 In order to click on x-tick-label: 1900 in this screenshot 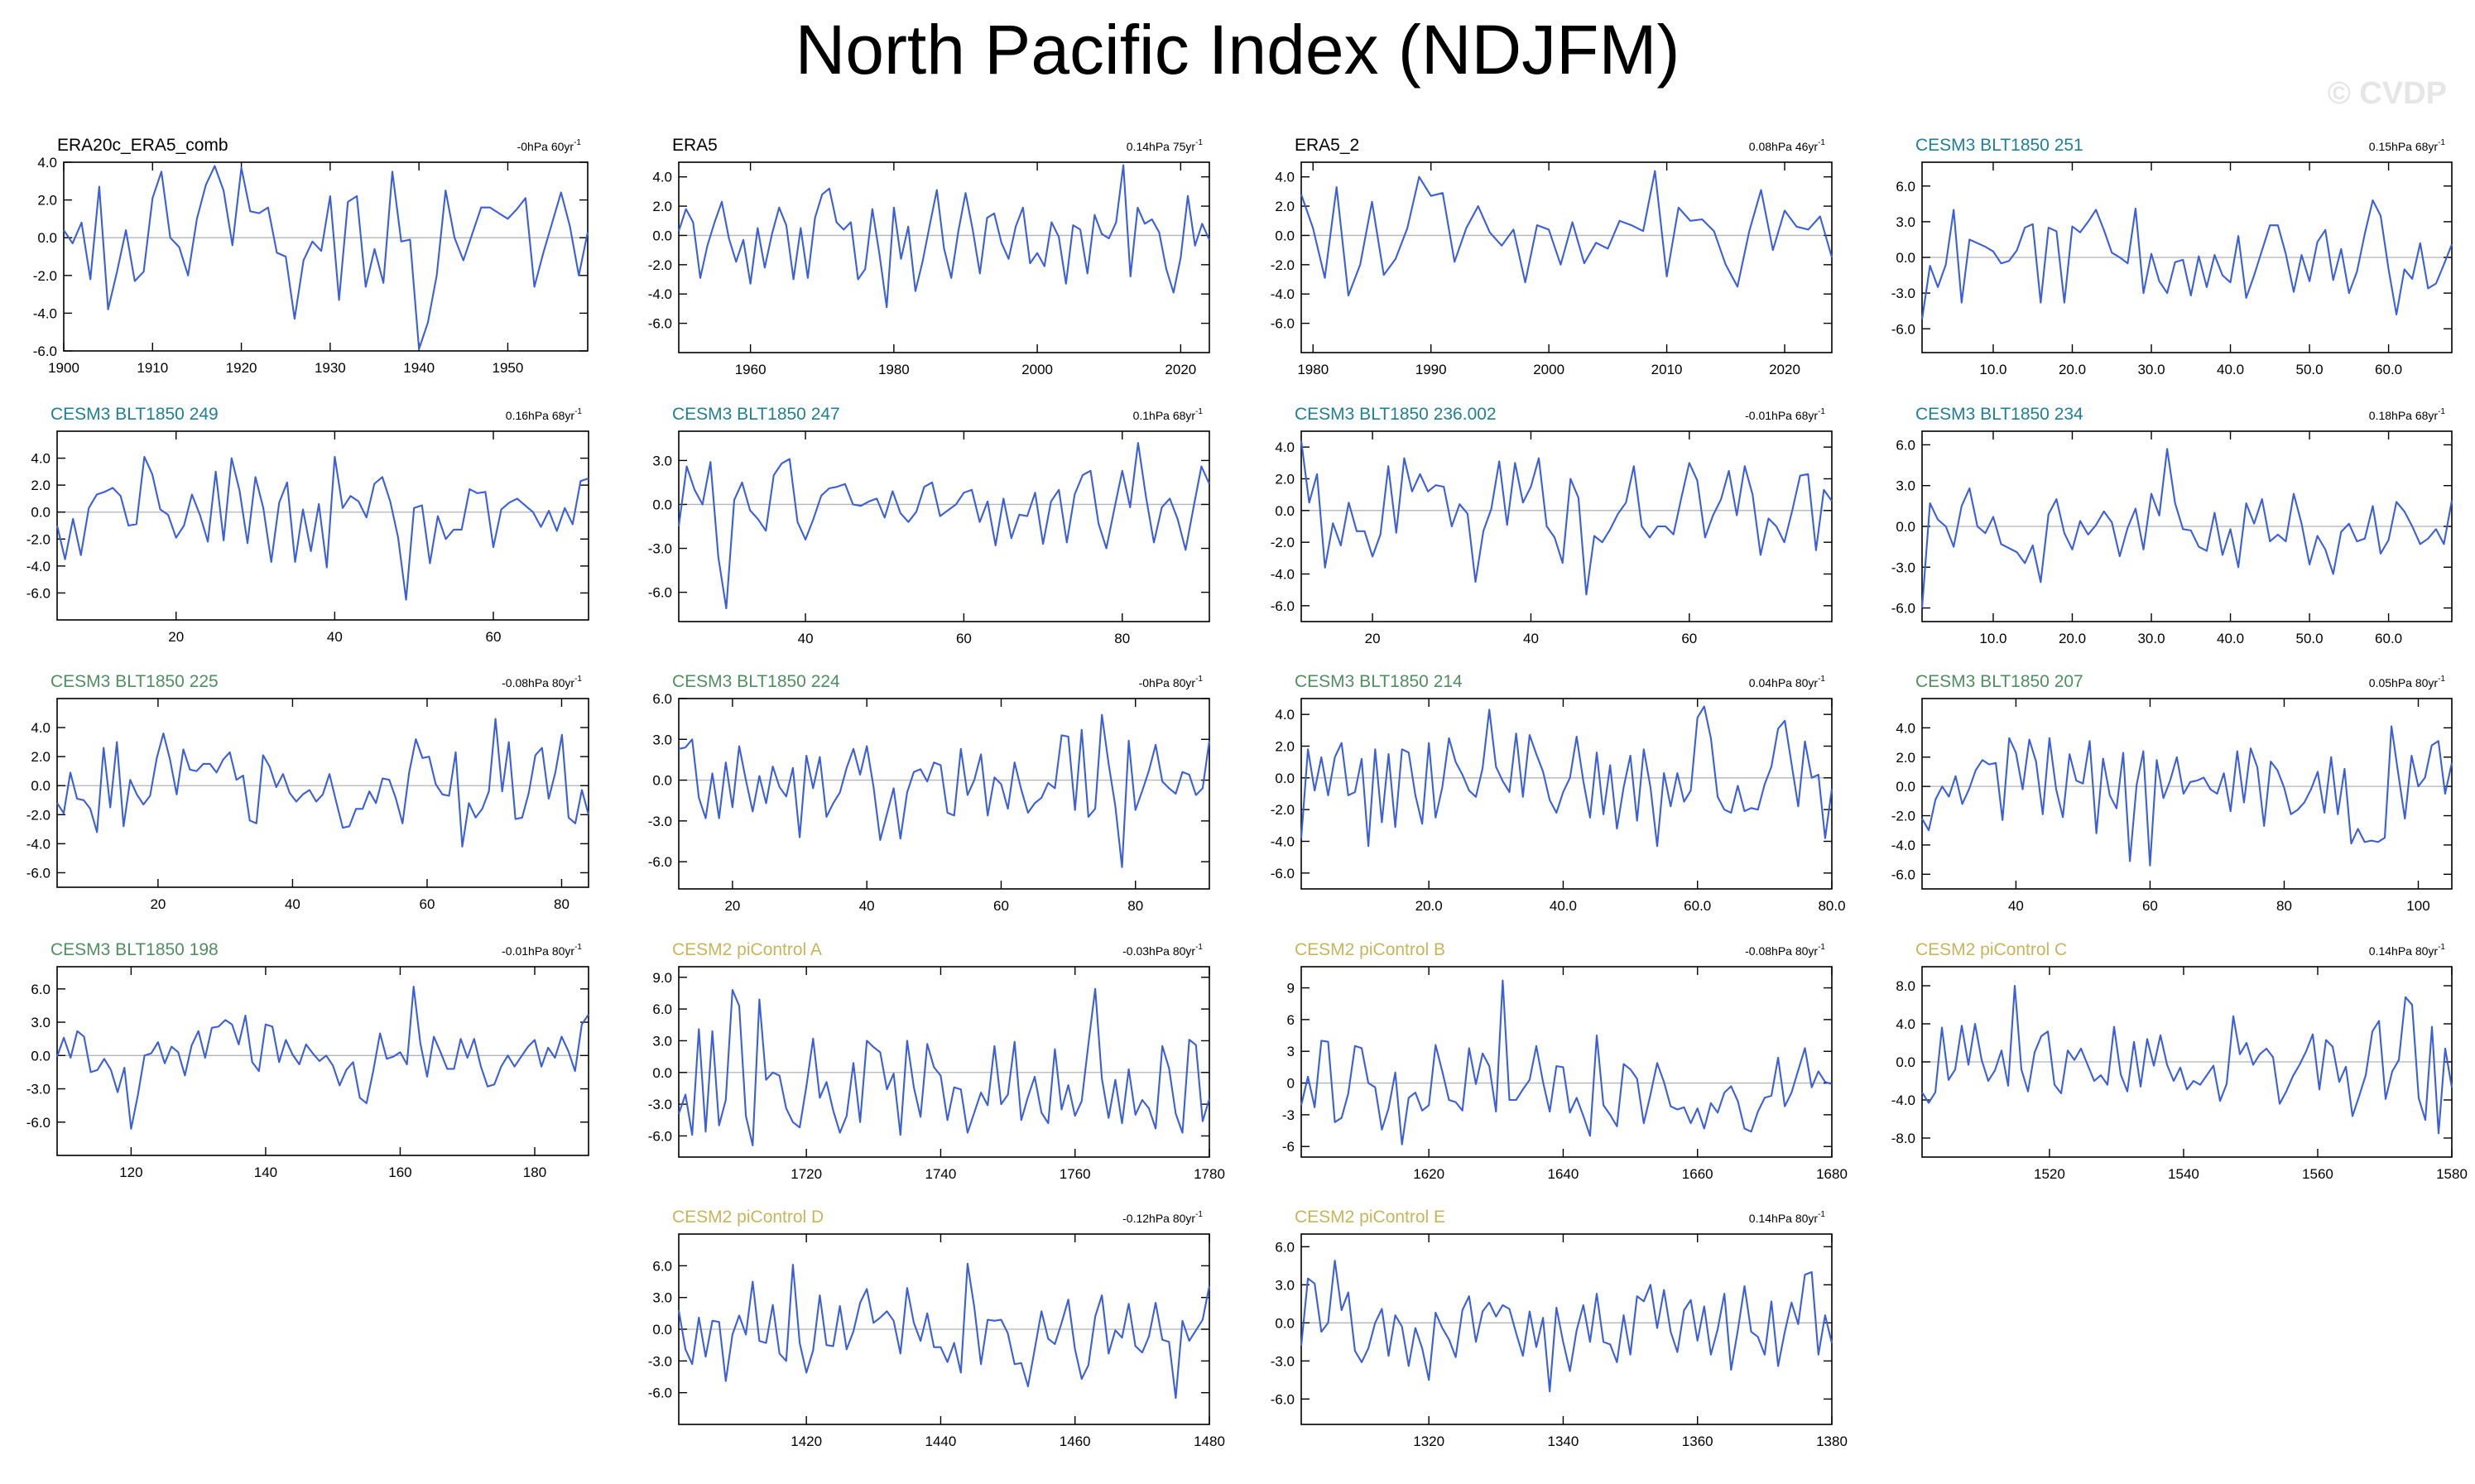, I will do `click(63, 368)`.